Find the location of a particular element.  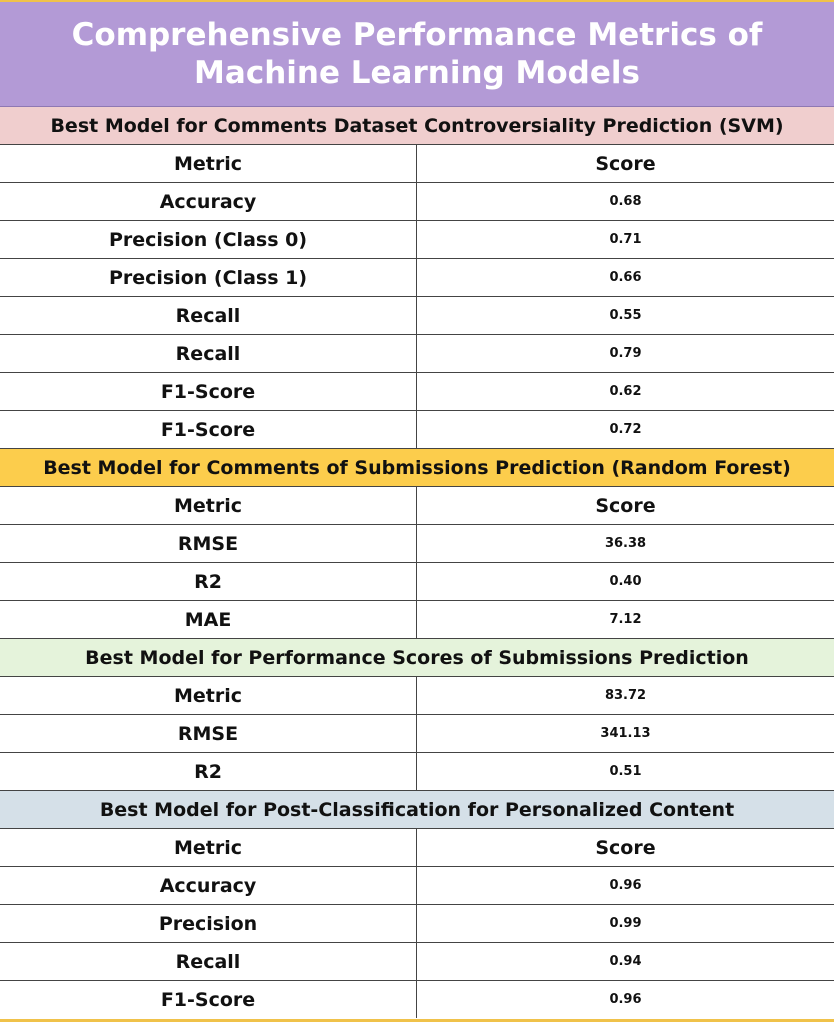

score-cell: 0.66 is located at coordinates (625, 277).